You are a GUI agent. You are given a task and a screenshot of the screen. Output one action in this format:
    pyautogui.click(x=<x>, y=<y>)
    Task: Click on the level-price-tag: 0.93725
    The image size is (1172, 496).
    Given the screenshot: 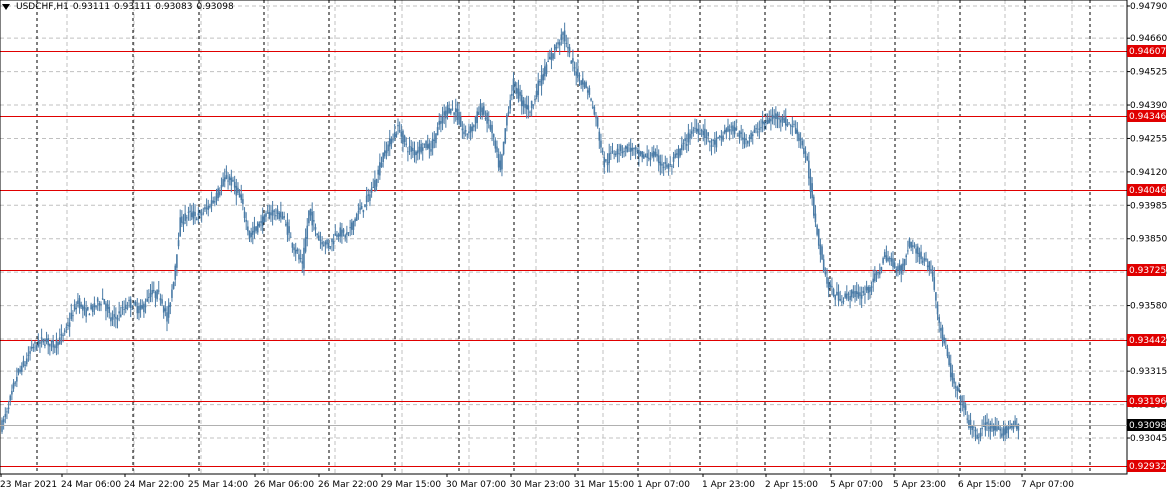 What is the action you would take?
    pyautogui.click(x=1146, y=270)
    